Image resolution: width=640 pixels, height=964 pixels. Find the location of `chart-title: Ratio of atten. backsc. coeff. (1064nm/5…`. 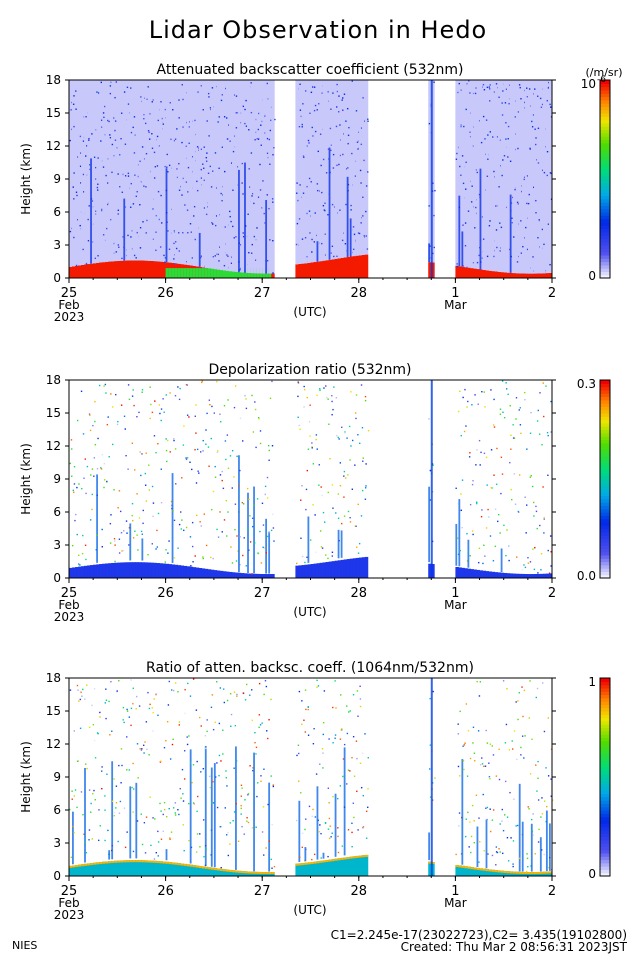

chart-title: Ratio of atten. backsc. coeff. (1064nm/5… is located at coordinates (310, 668).